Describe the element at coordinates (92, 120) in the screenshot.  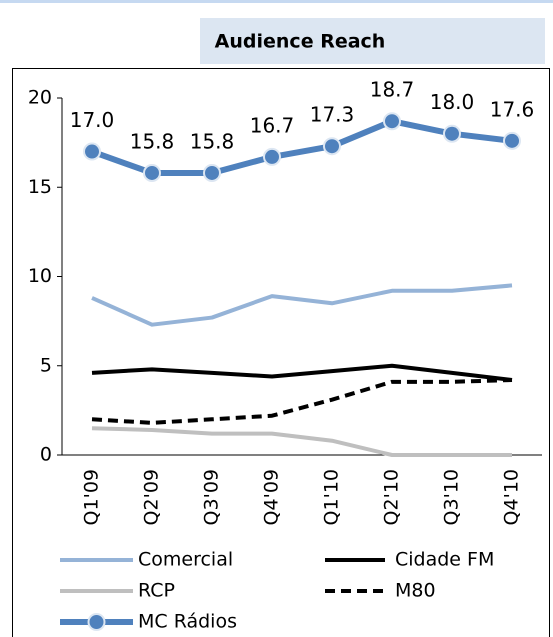
I see `data-label: 17.0` at that location.